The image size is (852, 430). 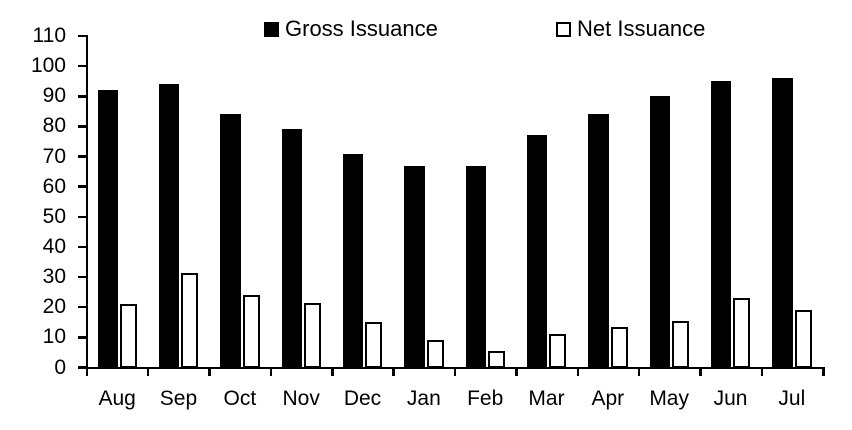 What do you see at coordinates (563, 29) in the screenshot?
I see `net-issuance-swatch-icon` at bounding box center [563, 29].